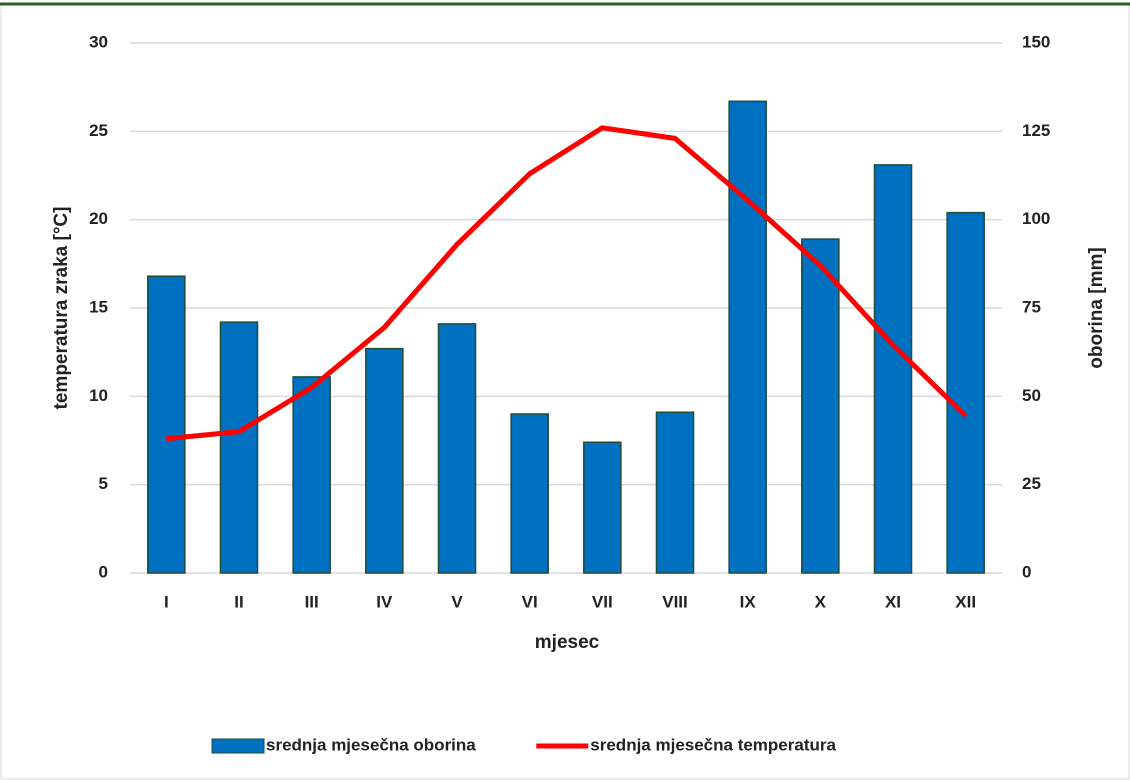  I want to click on y-tick-label: 5, so click(103, 483).